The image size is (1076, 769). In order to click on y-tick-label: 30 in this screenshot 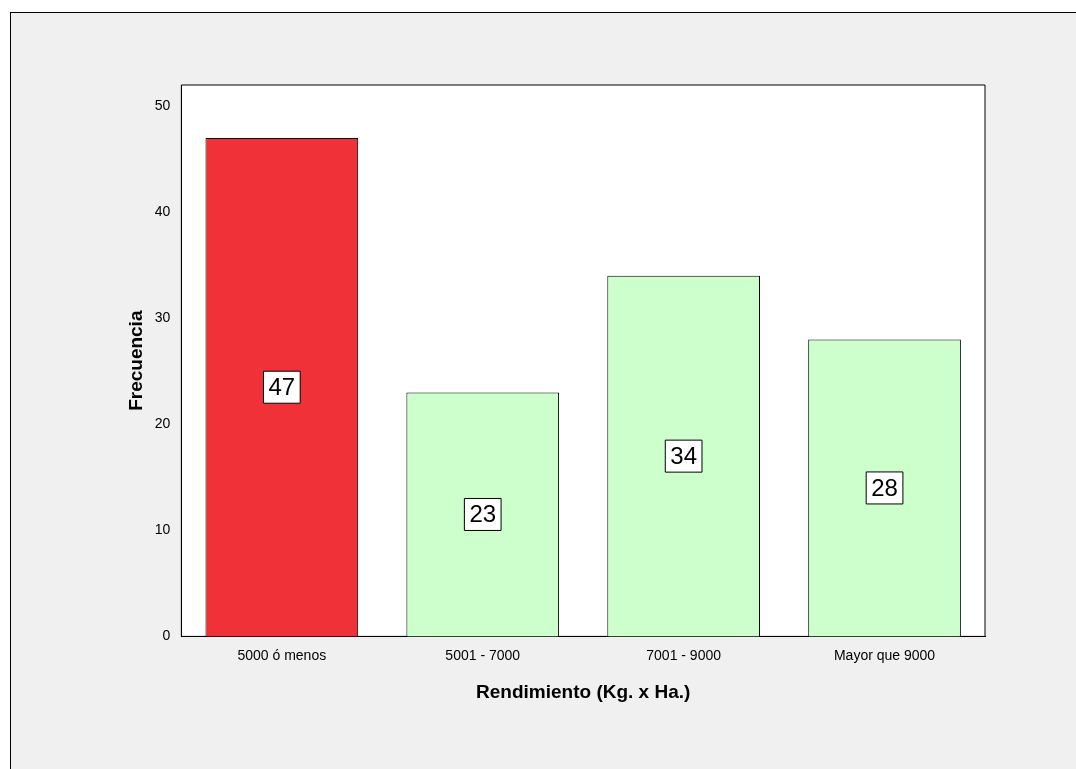, I will do `click(162, 317)`.